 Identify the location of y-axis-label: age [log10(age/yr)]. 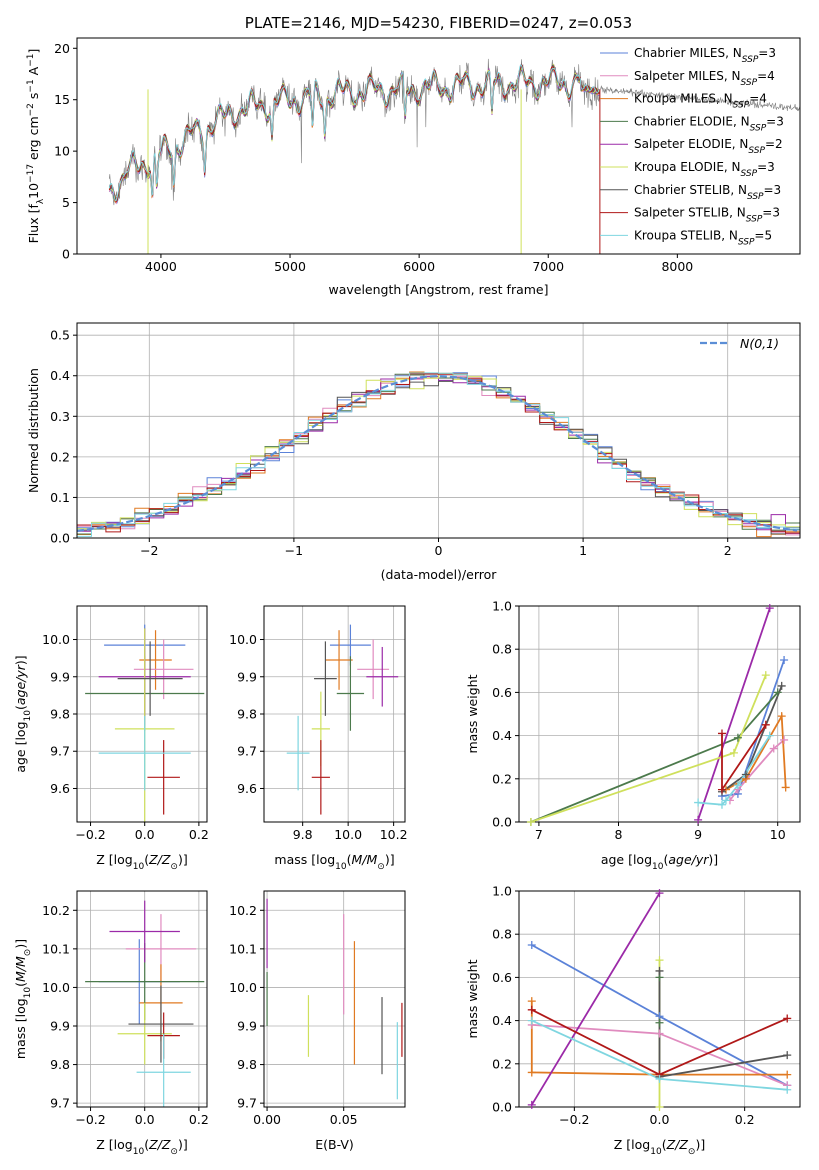
(23, 713).